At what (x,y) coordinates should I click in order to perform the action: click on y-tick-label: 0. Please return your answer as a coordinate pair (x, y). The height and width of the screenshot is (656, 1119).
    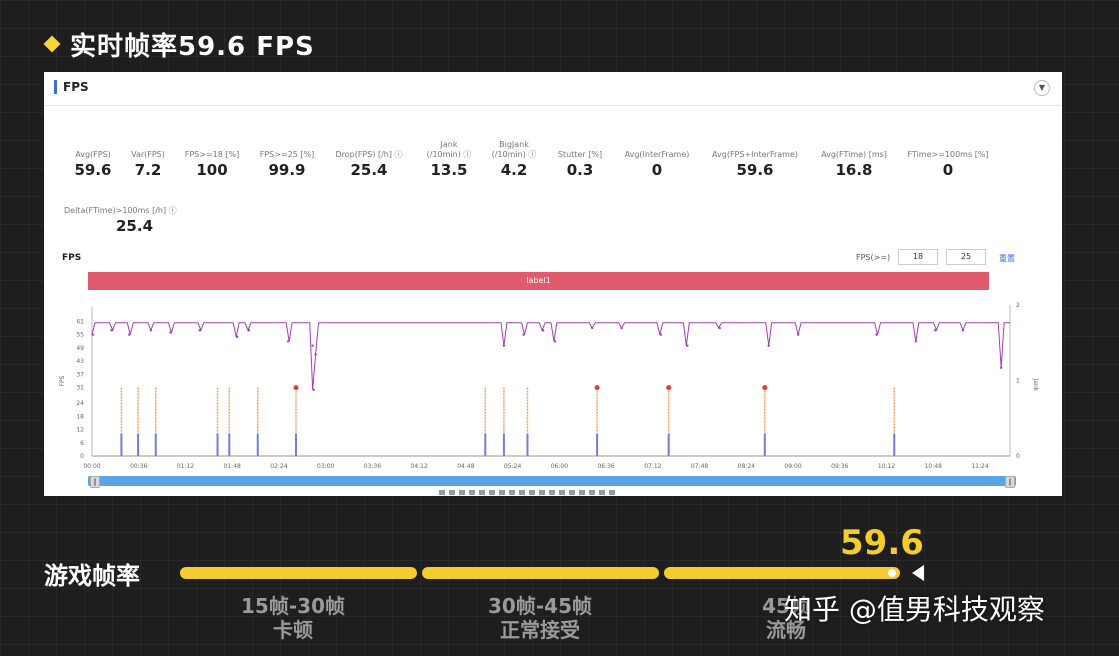
    Looking at the image, I should click on (82, 456).